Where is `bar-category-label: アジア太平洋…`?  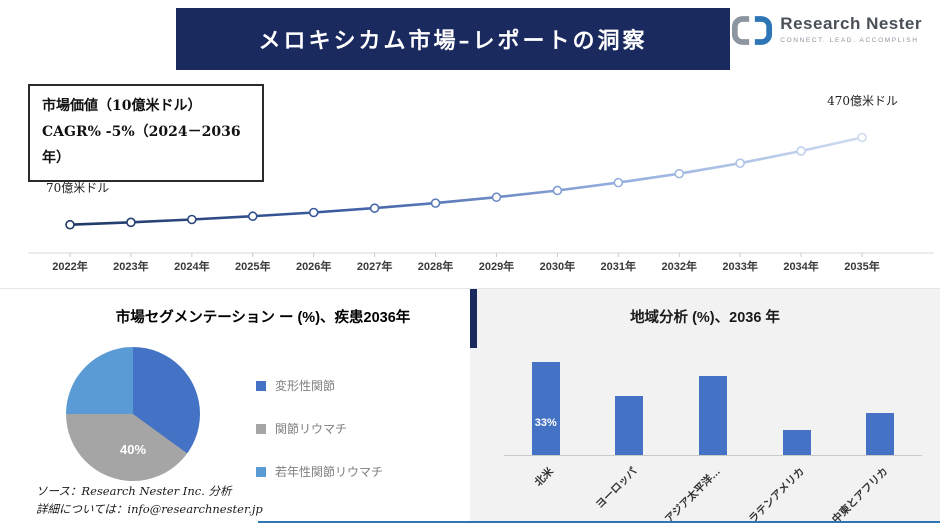
bar-category-label: アジア太平洋… is located at coordinates (692, 495).